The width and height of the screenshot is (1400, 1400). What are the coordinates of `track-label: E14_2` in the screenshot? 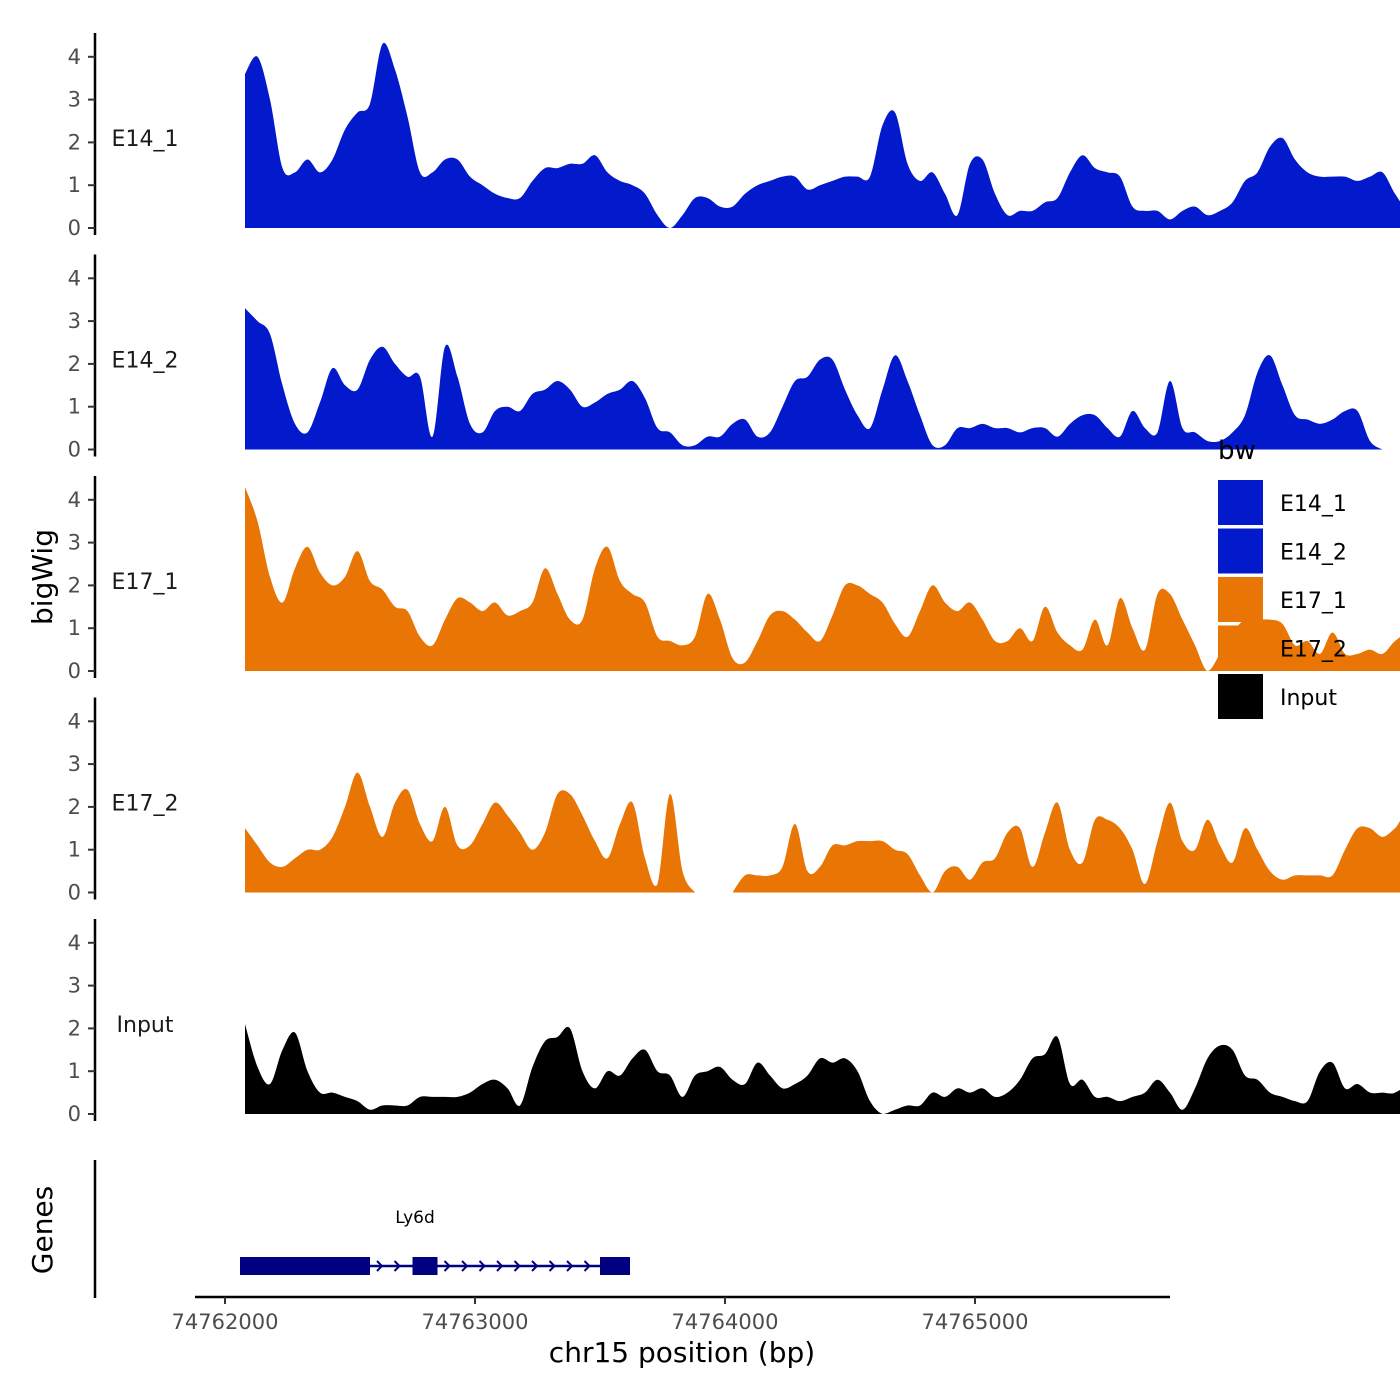 It's located at (145, 361).